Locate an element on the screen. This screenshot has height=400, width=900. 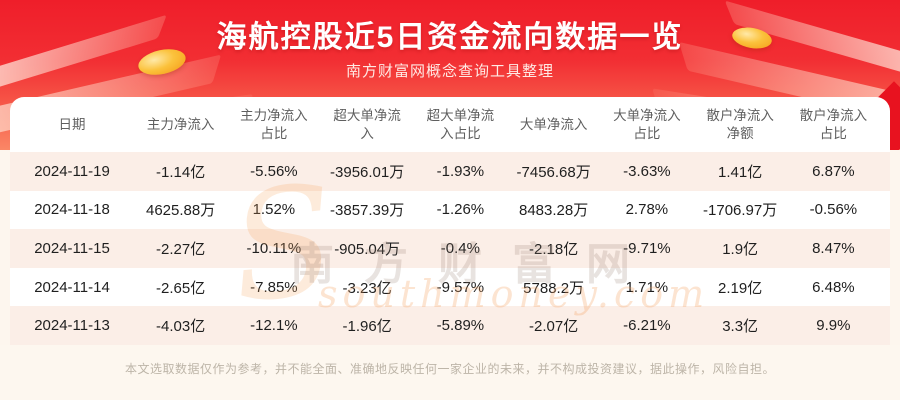
cell-value: 1.41亿 is located at coordinates (740, 172).